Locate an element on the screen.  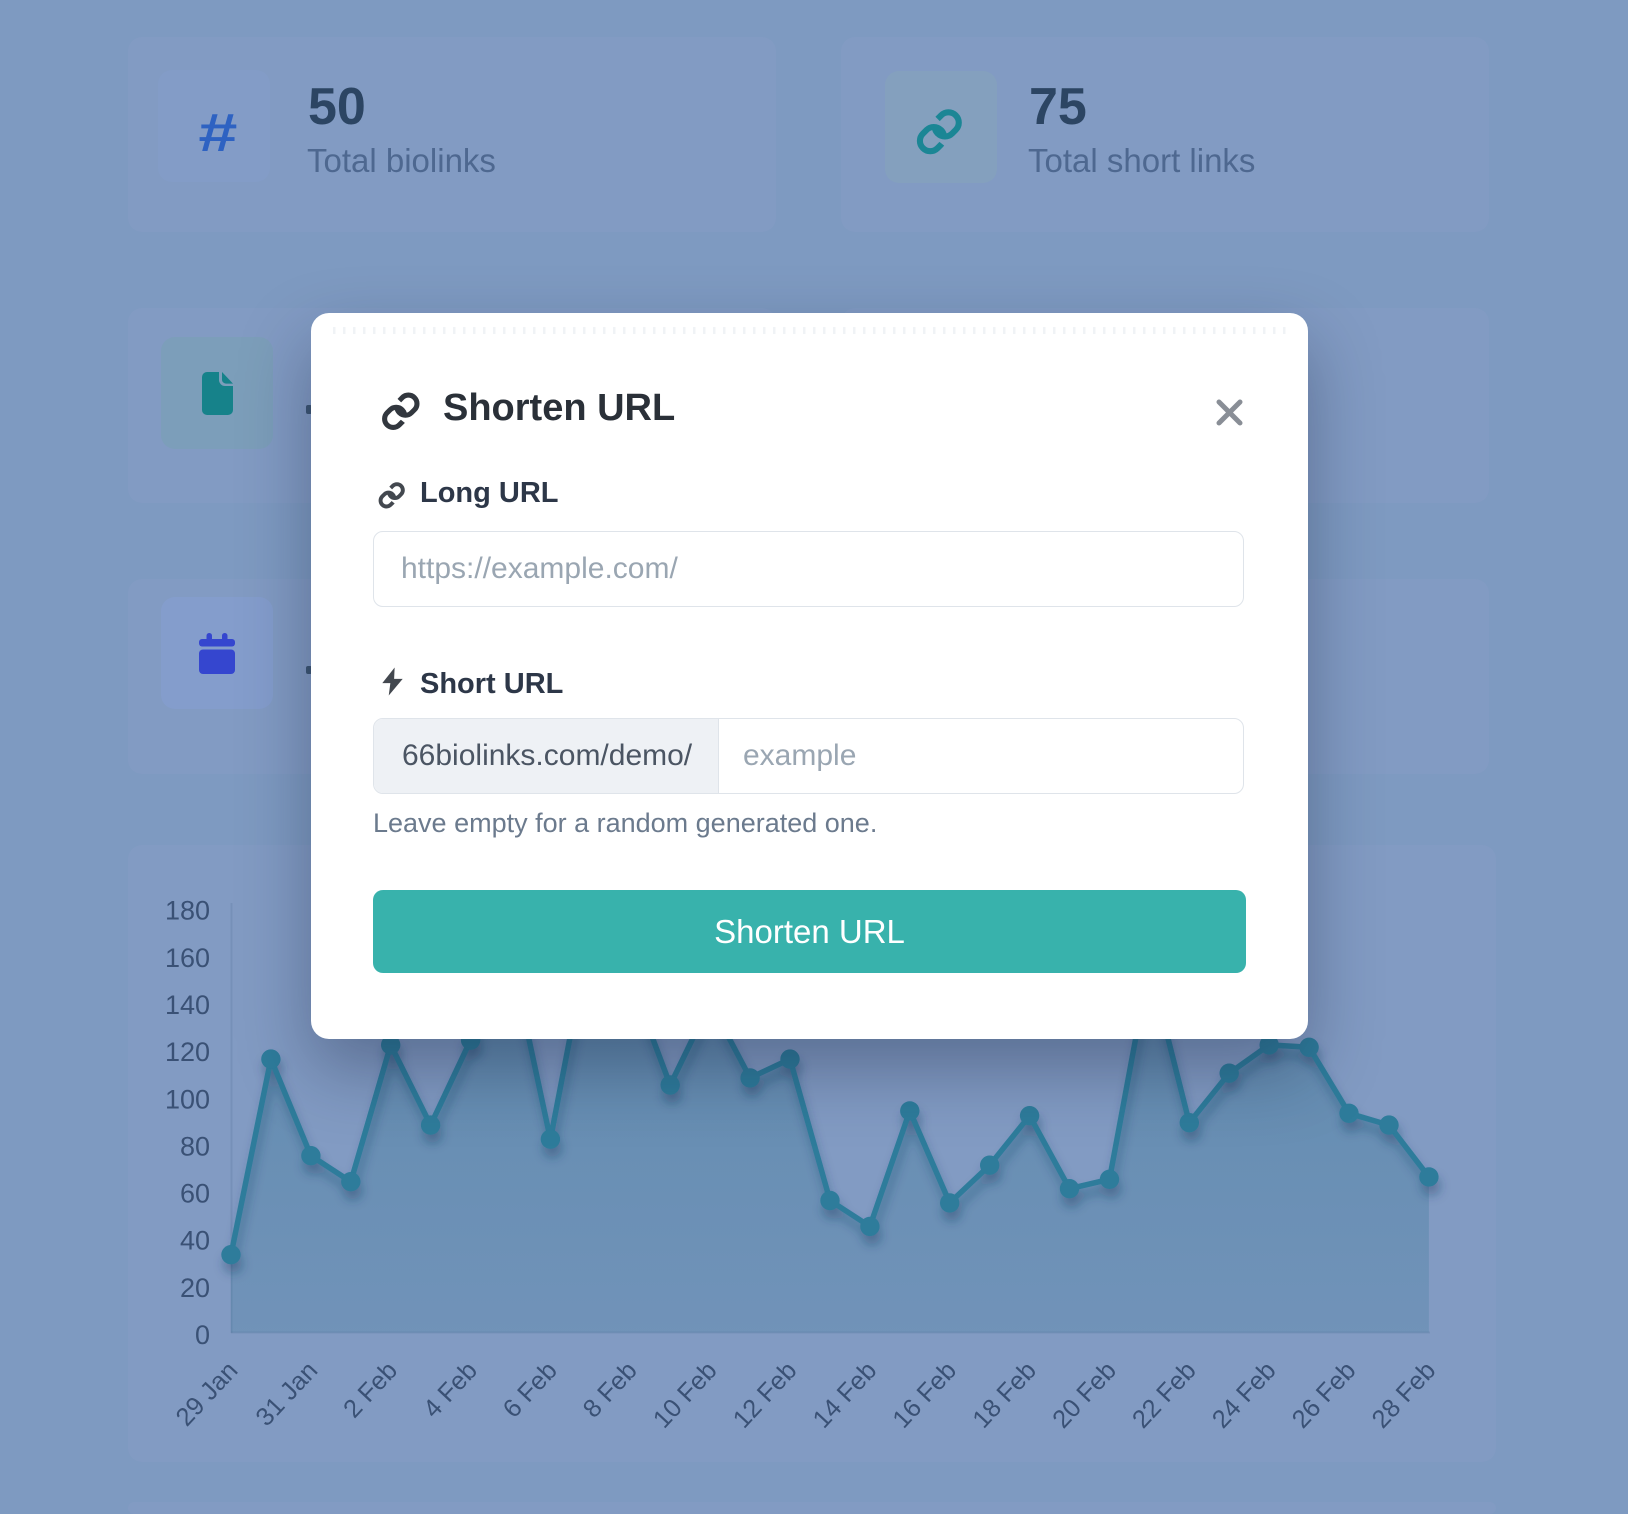
svg-text: 31 Jan is located at coordinates (287, 1393).